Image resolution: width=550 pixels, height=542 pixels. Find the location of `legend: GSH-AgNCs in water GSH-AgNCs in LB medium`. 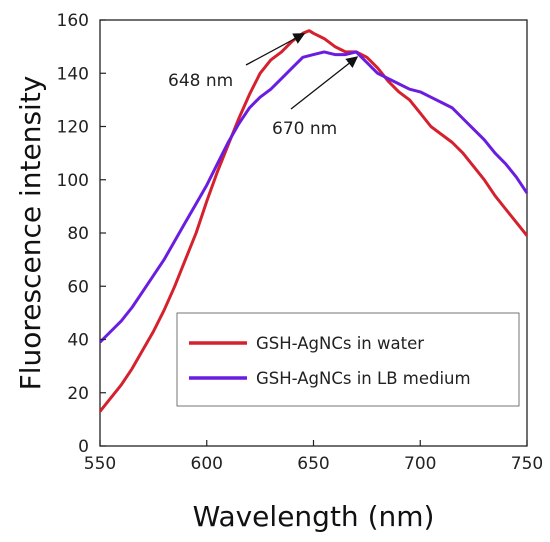

legend: GSH-AgNCs in water GSH-AgNCs in LB medium is located at coordinates (348, 359).